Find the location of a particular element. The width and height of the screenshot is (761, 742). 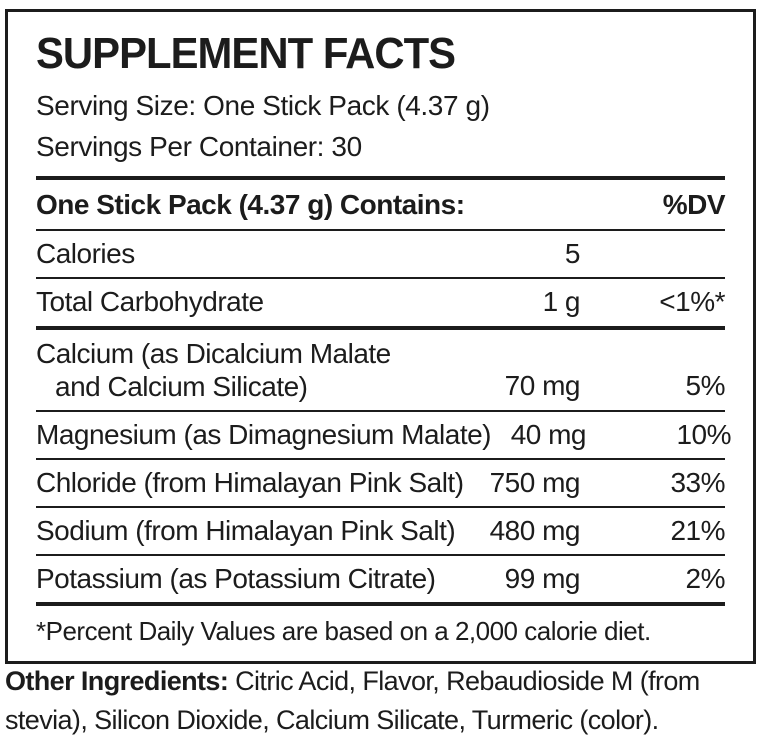

panel-title: SUPPLEMENT FACTS is located at coordinates (246, 53).